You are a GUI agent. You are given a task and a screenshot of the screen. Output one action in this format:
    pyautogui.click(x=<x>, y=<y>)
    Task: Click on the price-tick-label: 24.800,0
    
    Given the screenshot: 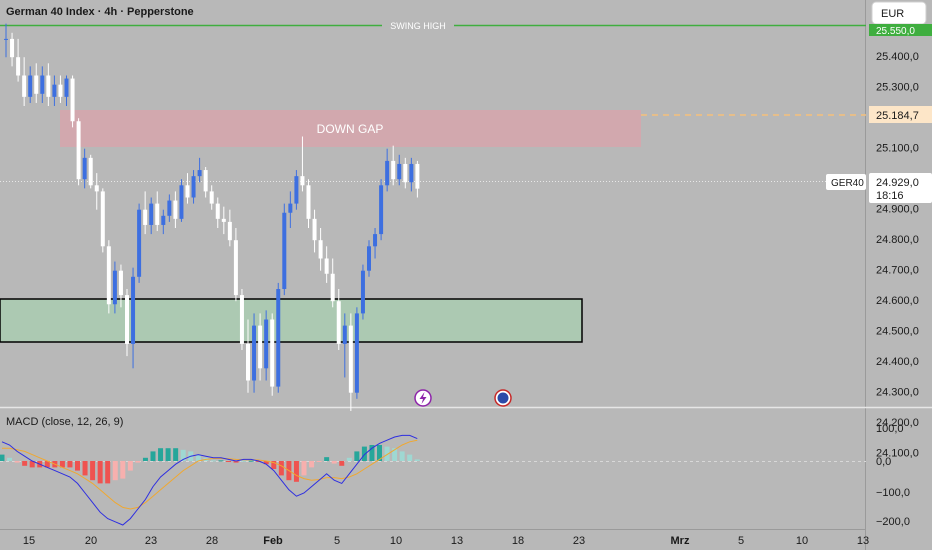 What is the action you would take?
    pyautogui.click(x=897, y=240)
    